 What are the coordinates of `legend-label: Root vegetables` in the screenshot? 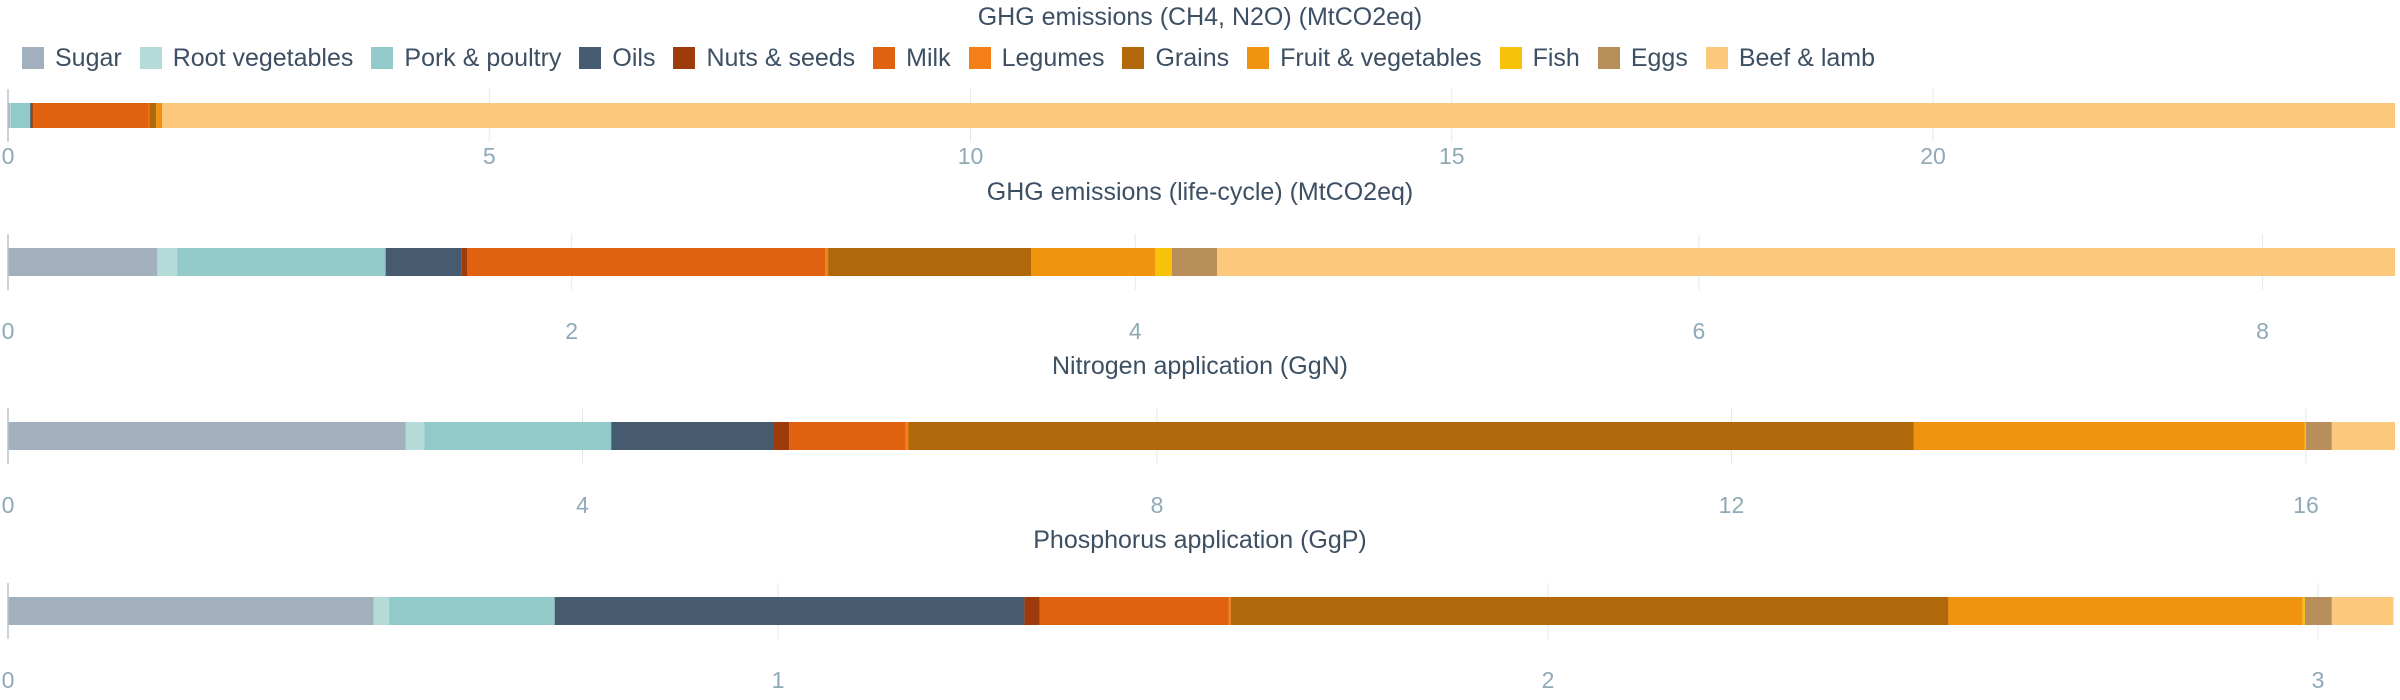 It's located at (263, 57).